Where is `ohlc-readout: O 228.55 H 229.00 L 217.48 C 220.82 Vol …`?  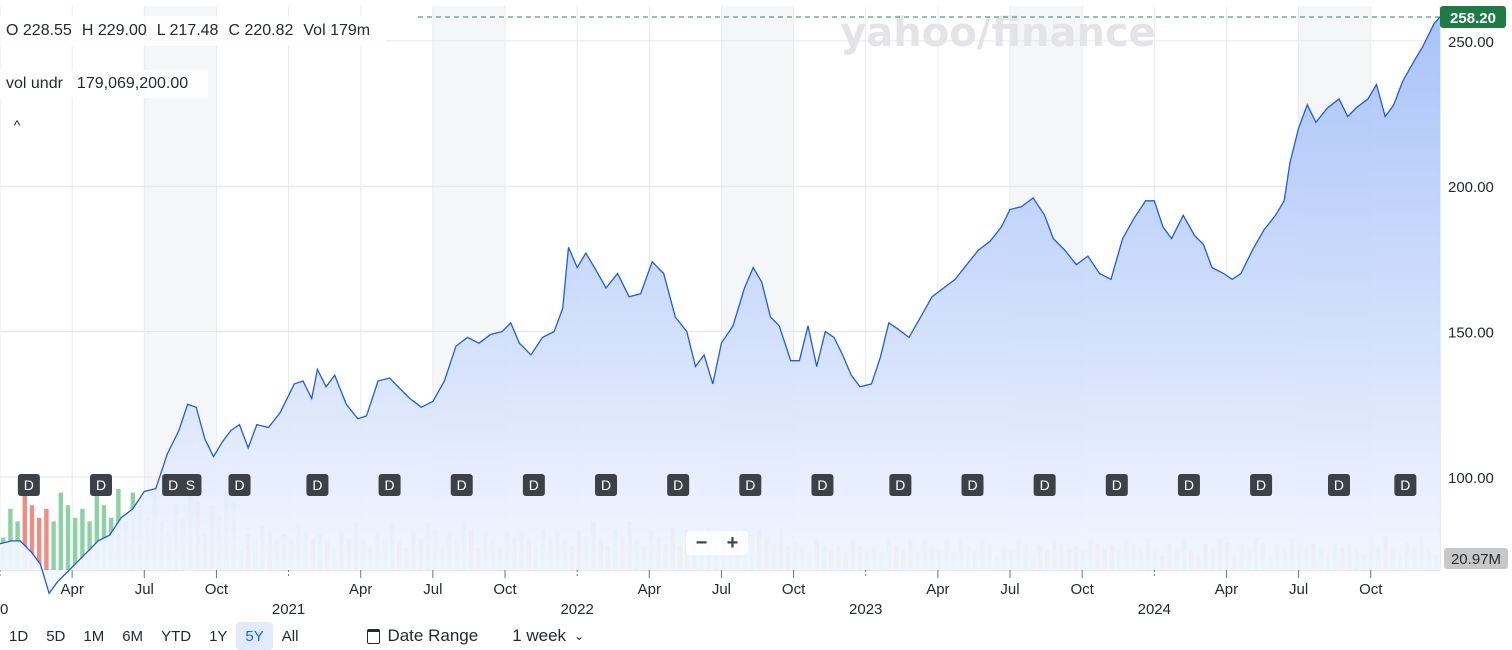 ohlc-readout: O 228.55 H 229.00 L 217.48 C 220.82 Vol … is located at coordinates (193, 31).